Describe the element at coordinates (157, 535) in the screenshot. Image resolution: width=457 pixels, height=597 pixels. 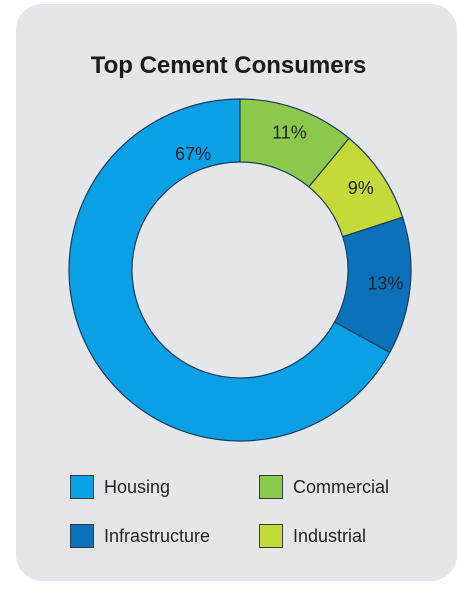
I see `legend-label-infrastructure: Infrastructure` at that location.